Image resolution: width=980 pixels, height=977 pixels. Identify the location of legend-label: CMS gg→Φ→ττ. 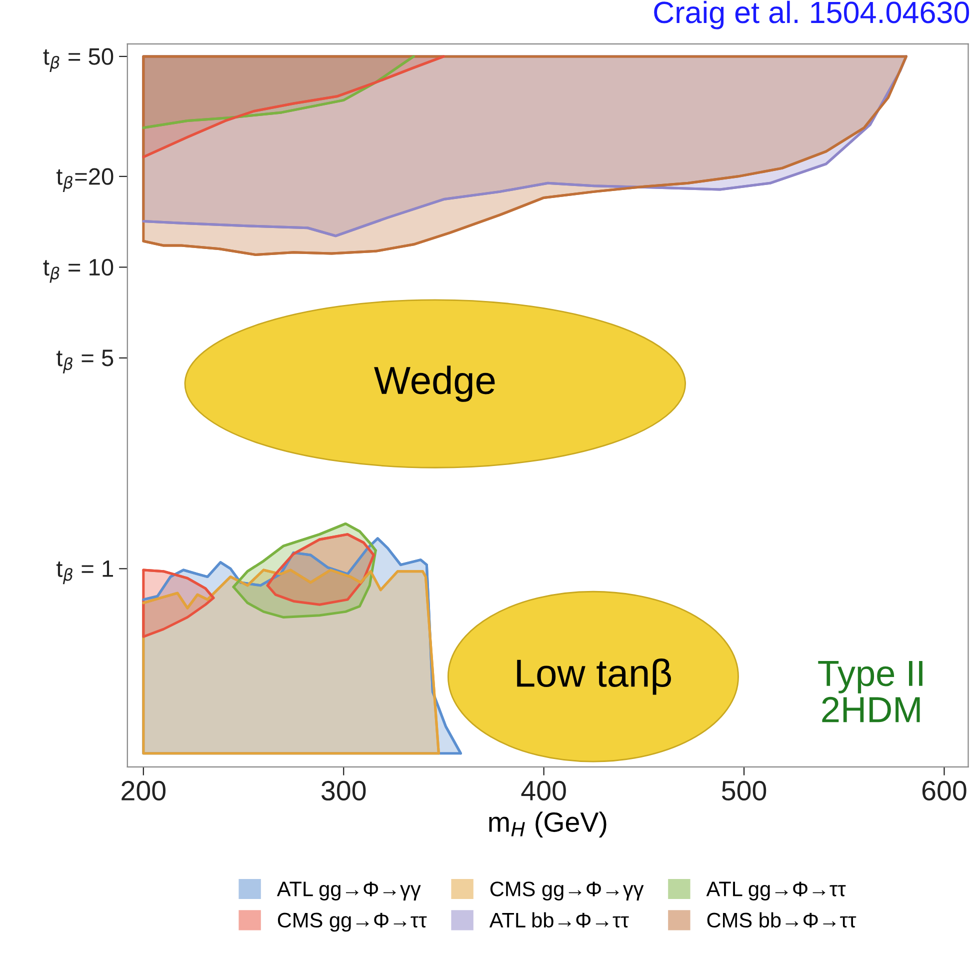
(352, 922).